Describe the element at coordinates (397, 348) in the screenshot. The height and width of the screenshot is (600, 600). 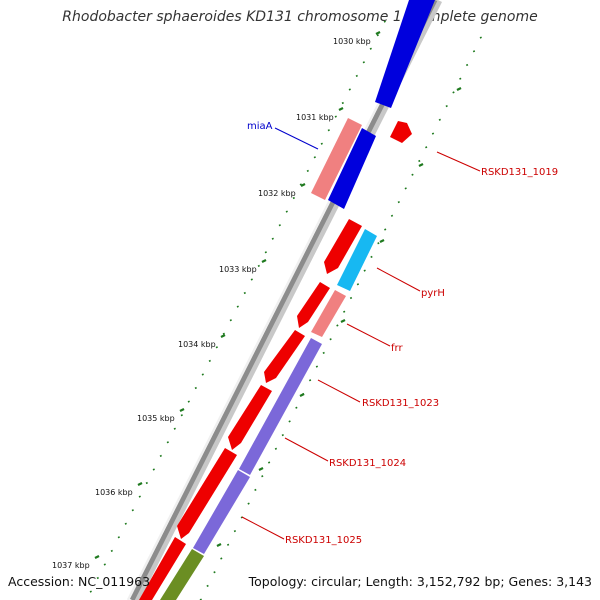
I see `label-frr: frr` at that location.